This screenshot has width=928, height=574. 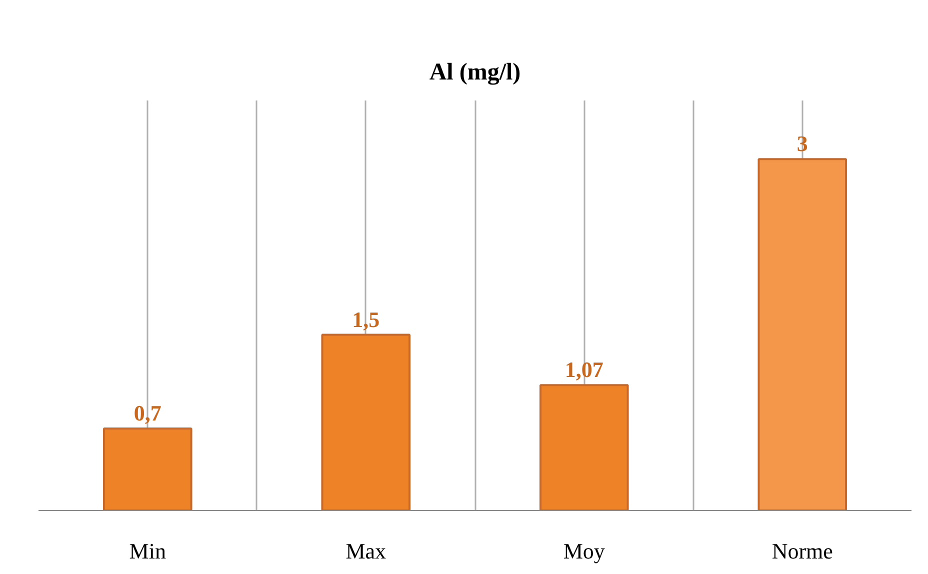 What do you see at coordinates (802, 143) in the screenshot?
I see `data-label: 3` at bounding box center [802, 143].